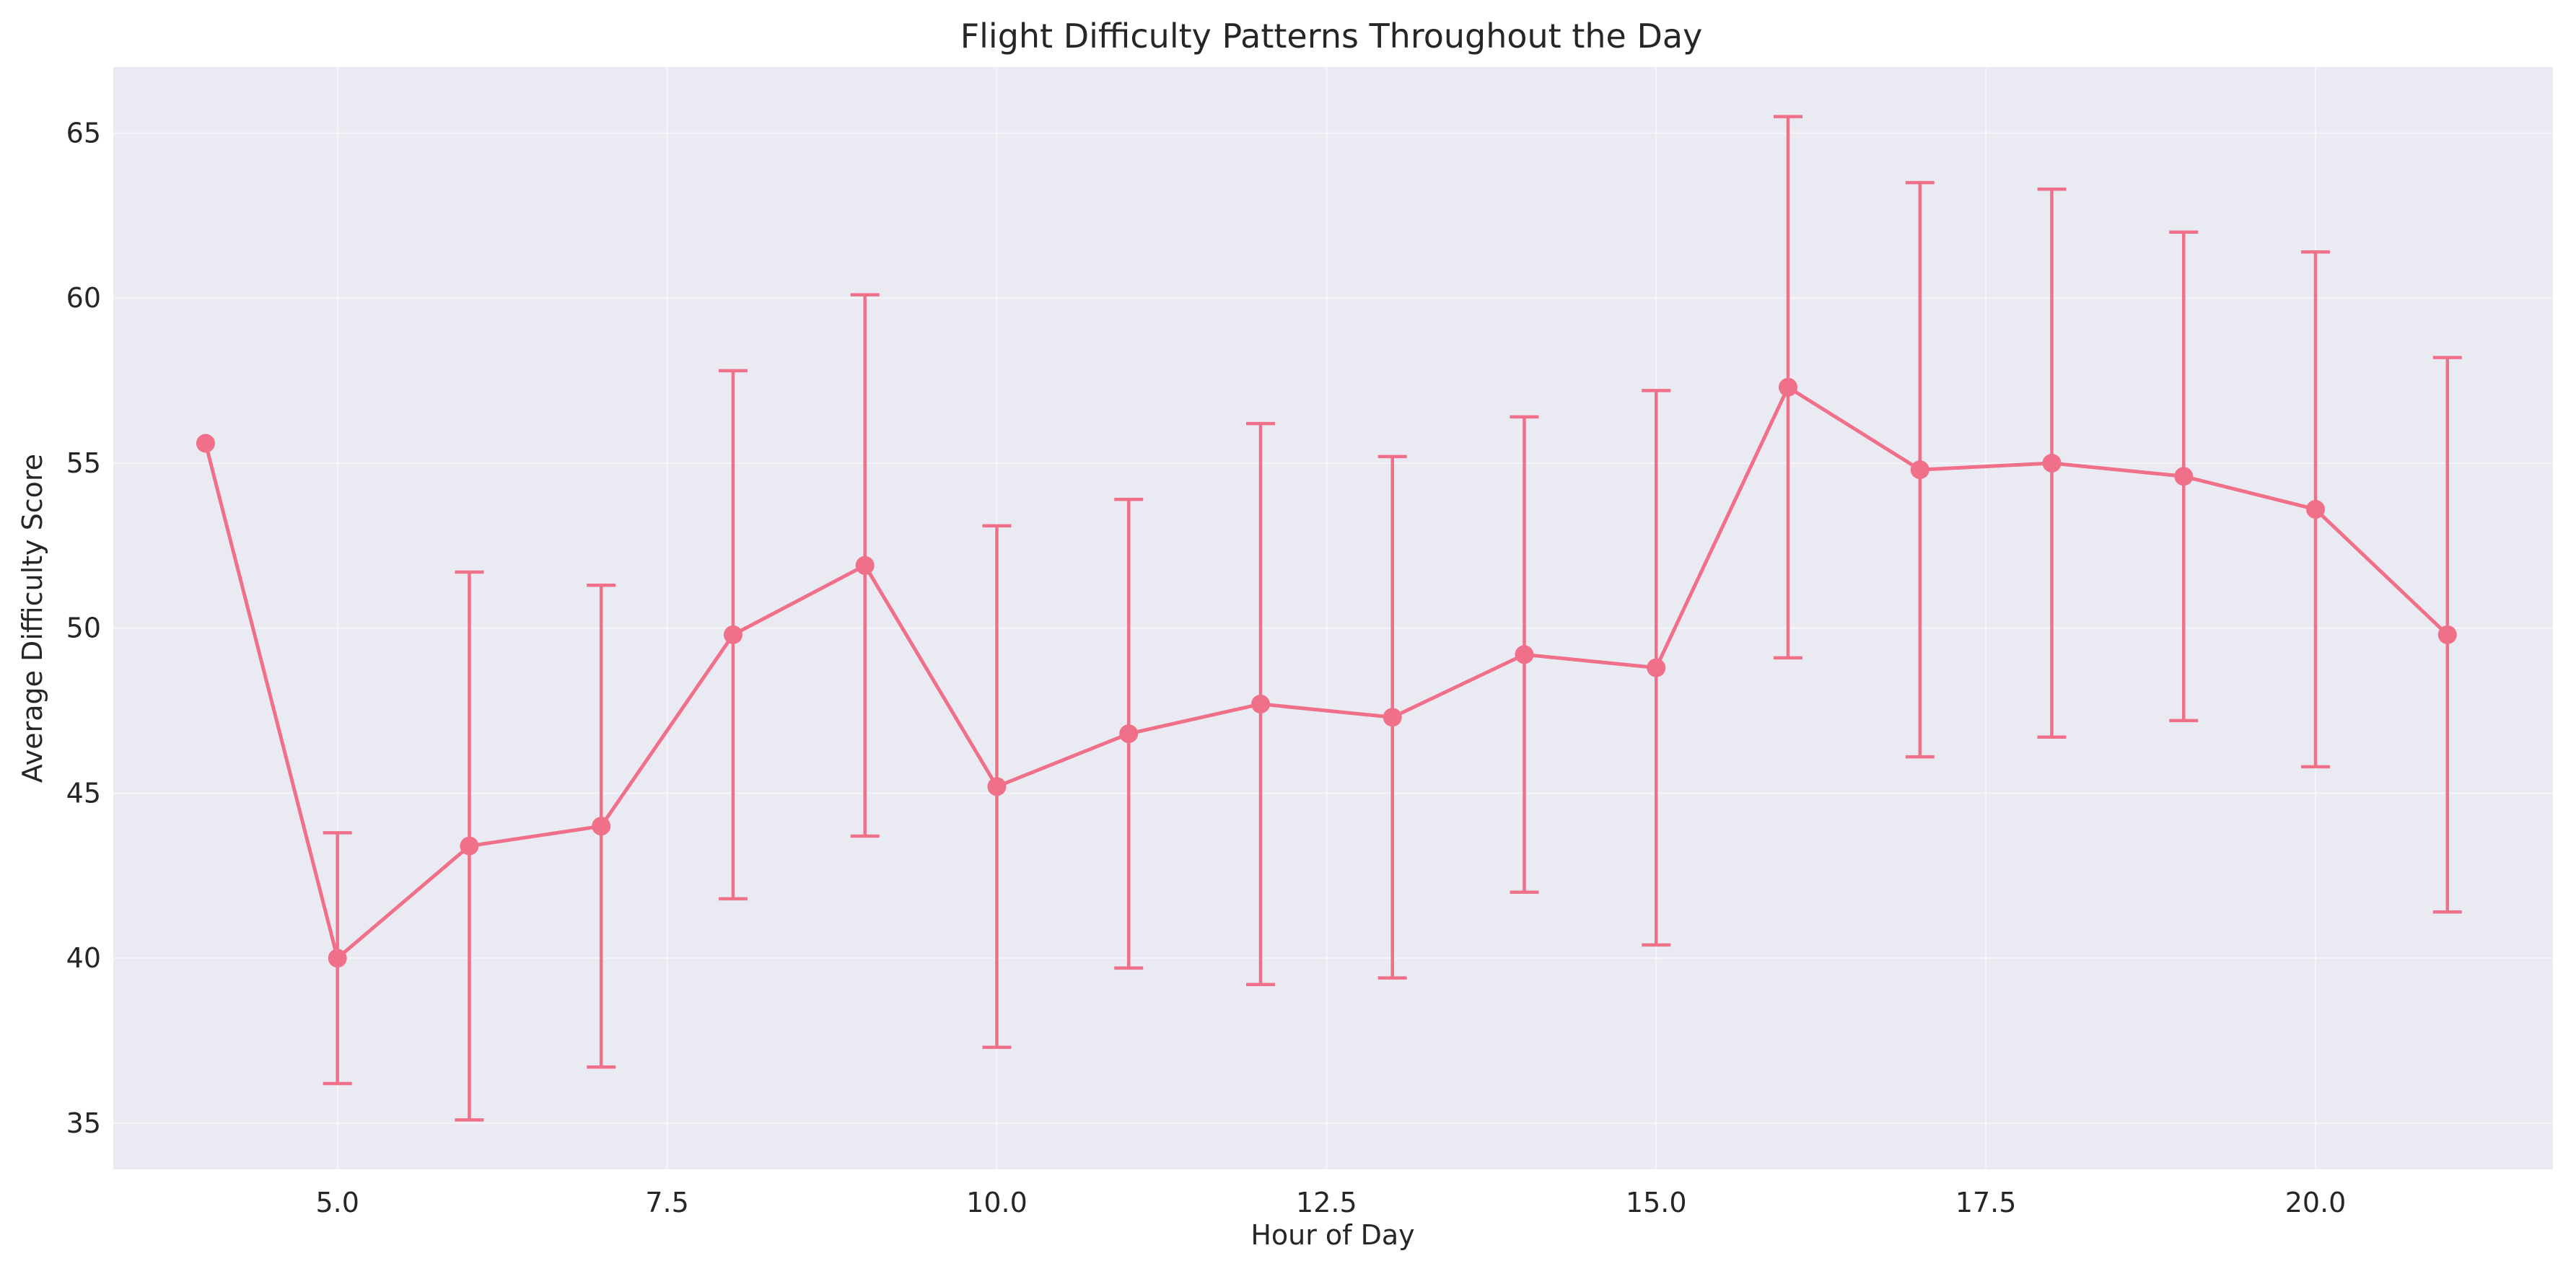 The height and width of the screenshot is (1274, 2576). Describe the element at coordinates (32, 618) in the screenshot. I see `y-axis-label: Average Difficulty Score` at that location.